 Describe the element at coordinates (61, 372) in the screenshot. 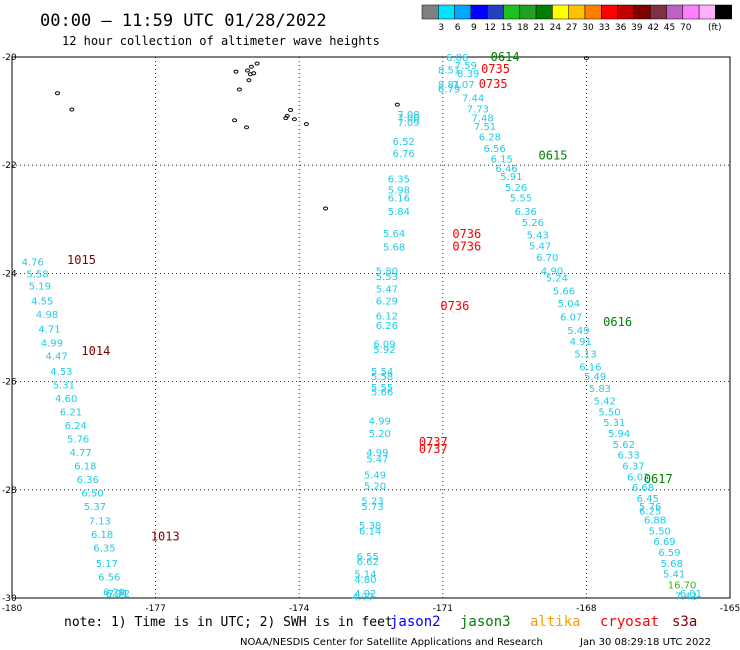

I see `swh-value: 4.53` at that location.